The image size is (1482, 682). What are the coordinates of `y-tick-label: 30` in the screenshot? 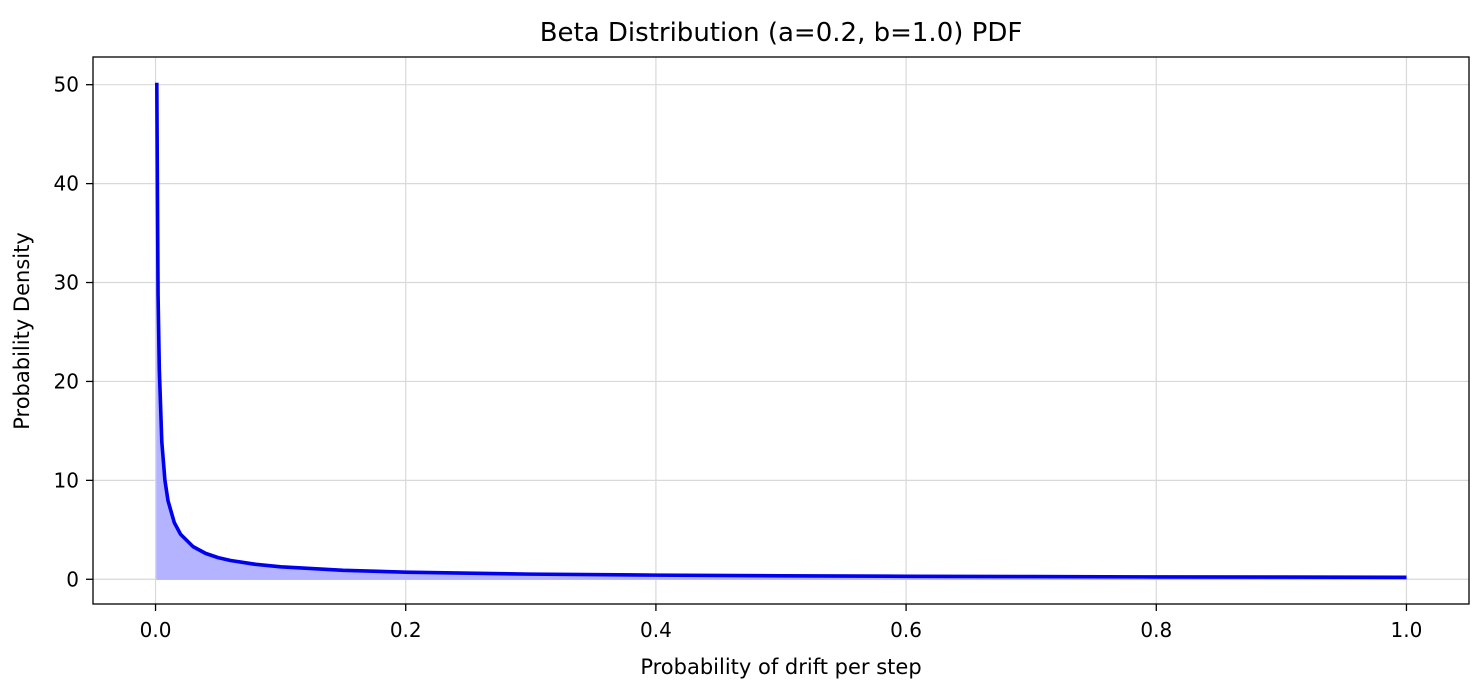 It's located at (66, 283).